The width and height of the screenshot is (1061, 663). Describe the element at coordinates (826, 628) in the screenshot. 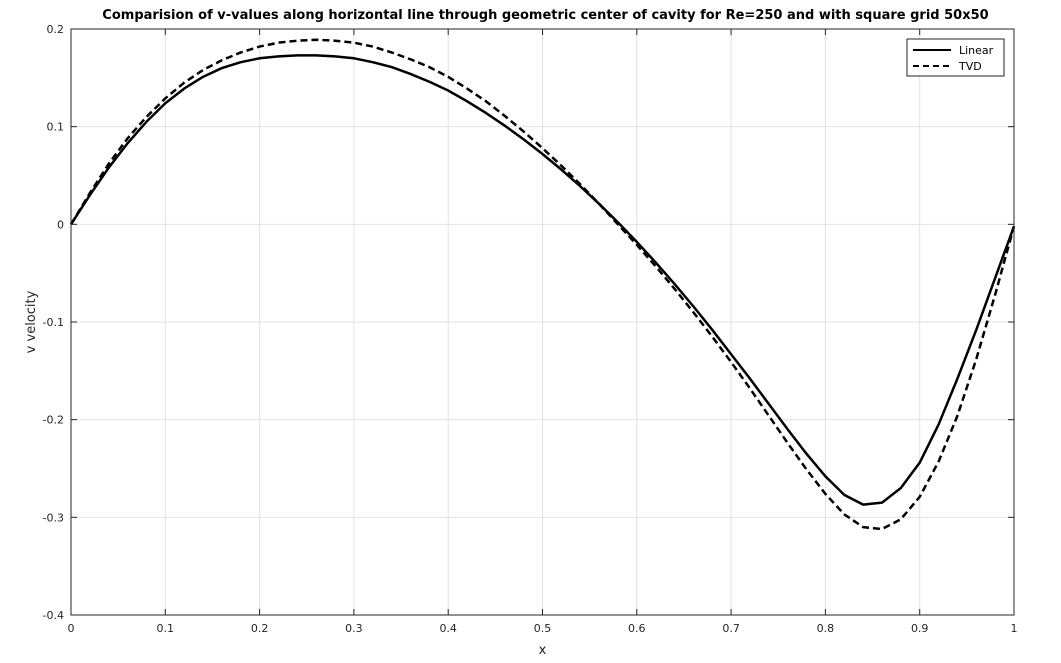

I see `x-tick-label: 0.8` at that location.